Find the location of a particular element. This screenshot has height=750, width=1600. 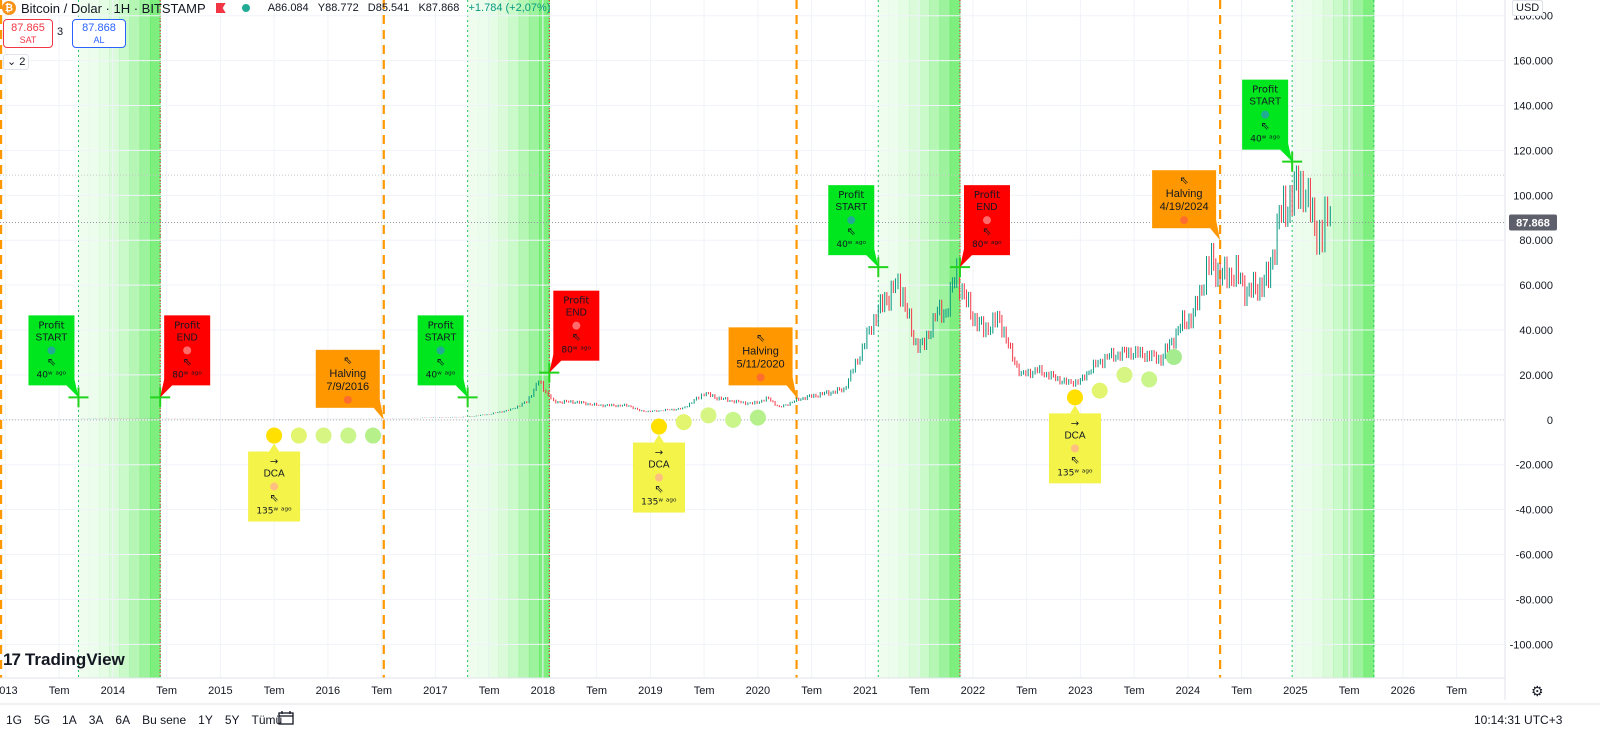

open-value: A86.084 is located at coordinates (288, 8).